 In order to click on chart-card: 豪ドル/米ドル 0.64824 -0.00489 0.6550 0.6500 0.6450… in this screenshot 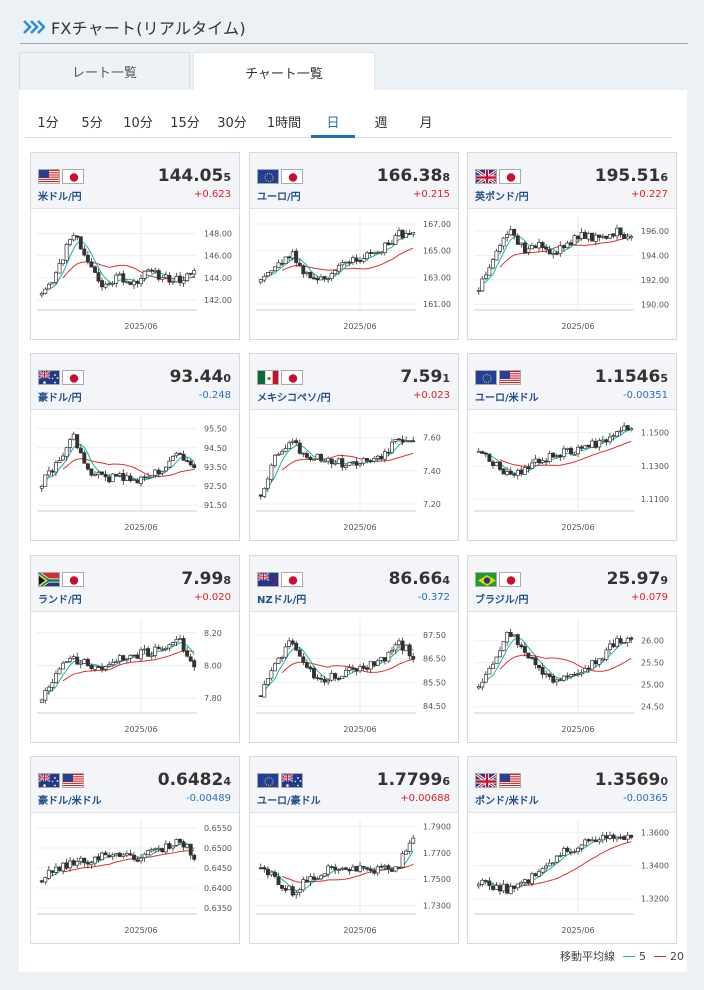, I will do `click(135, 850)`.